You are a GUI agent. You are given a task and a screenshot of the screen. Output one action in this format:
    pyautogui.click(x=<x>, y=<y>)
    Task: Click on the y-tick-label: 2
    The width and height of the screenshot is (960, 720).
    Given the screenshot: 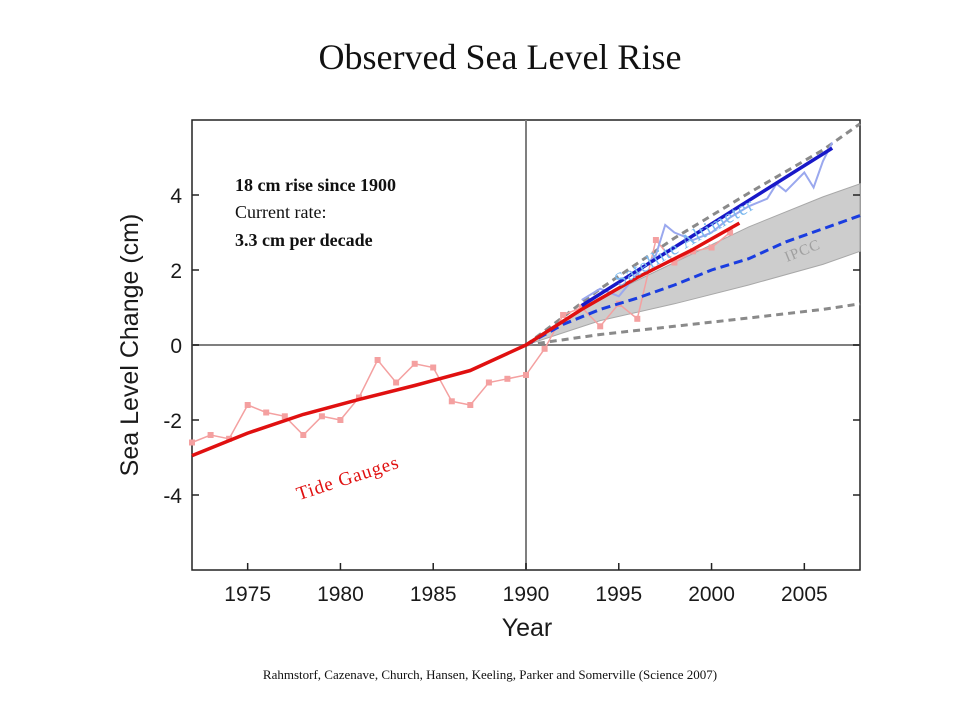 What is the action you would take?
    pyautogui.click(x=176, y=271)
    